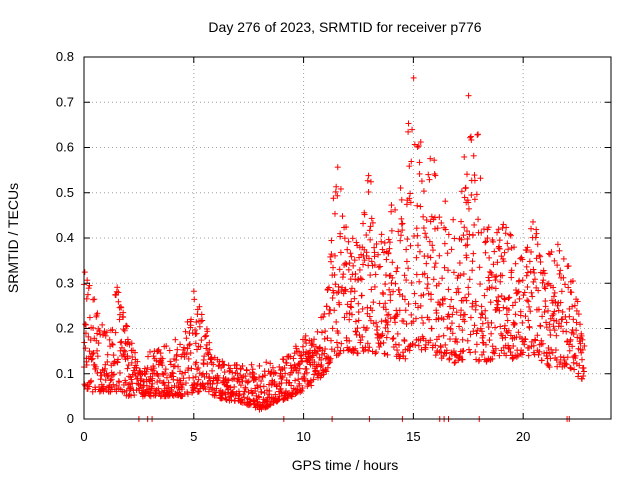 Image resolution: width=640 pixels, height=480 pixels. I want to click on y-axis-label: SRMTID / TECUs, so click(13, 238).